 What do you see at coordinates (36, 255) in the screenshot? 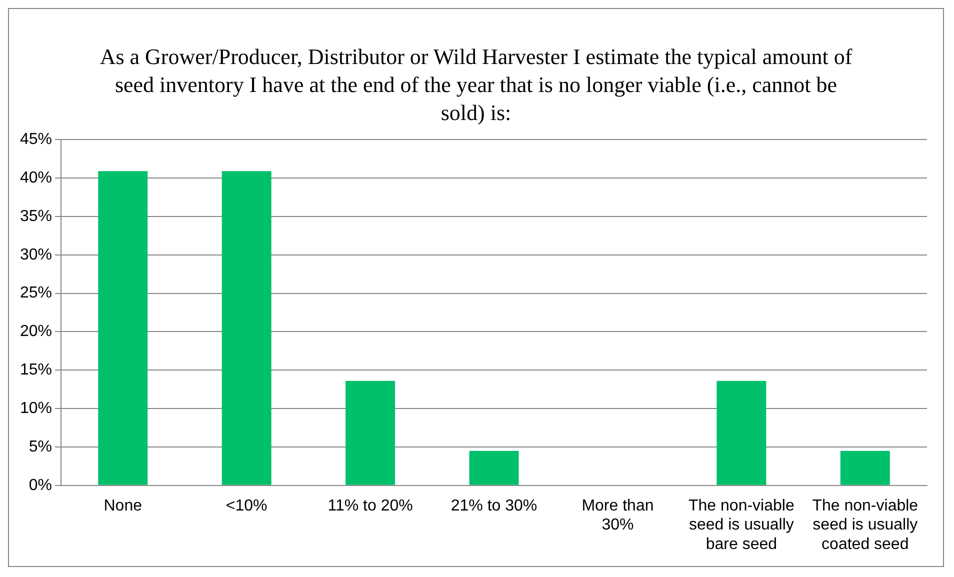
I see `y-tick-label: 30%` at bounding box center [36, 255].